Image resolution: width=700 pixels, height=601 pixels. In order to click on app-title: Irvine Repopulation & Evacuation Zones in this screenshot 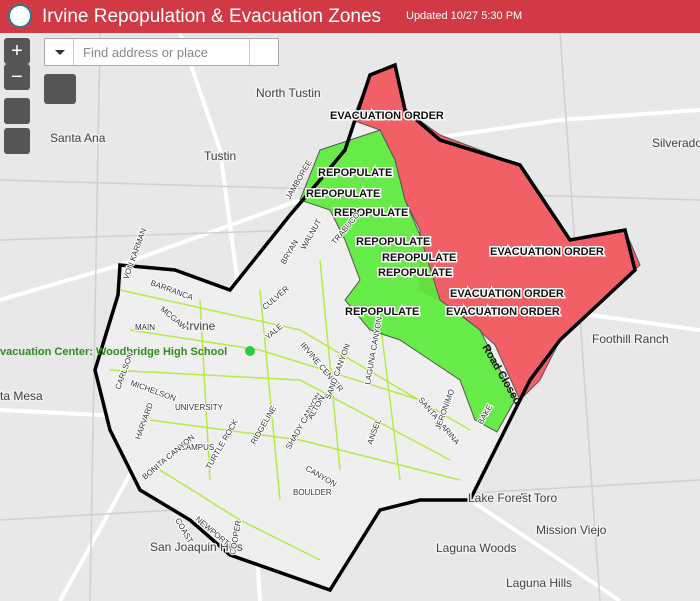, I will do `click(212, 16)`.